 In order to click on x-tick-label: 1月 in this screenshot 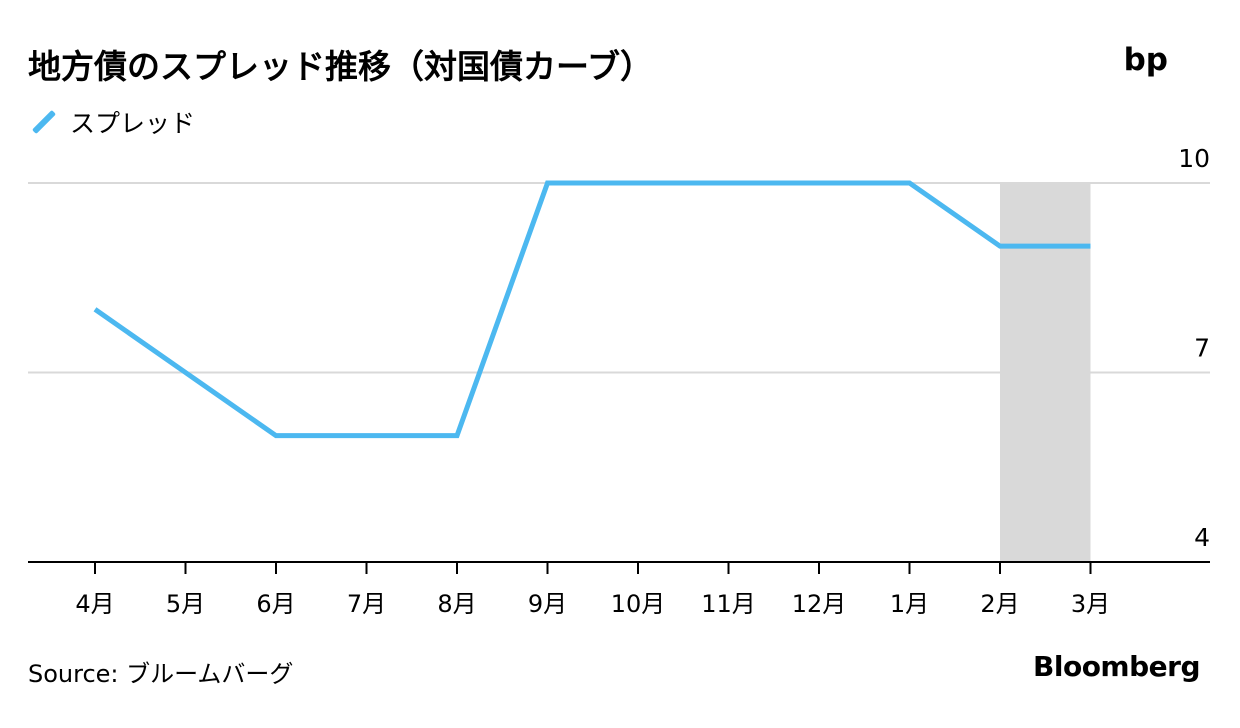, I will do `click(909, 604)`.